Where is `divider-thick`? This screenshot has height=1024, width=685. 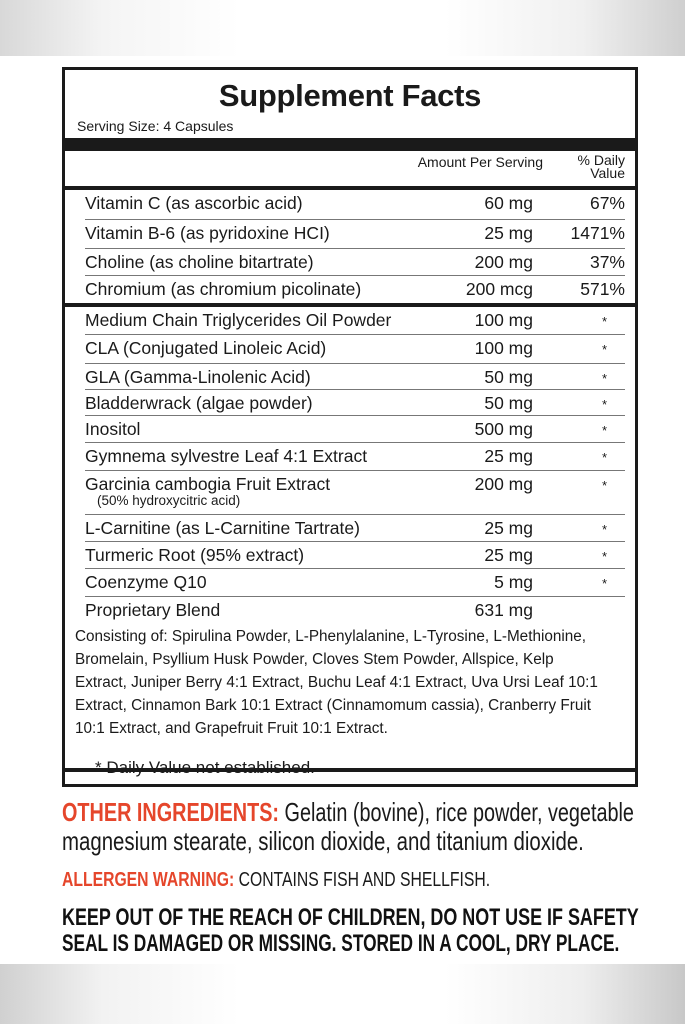
divider-thick is located at coordinates (350, 144).